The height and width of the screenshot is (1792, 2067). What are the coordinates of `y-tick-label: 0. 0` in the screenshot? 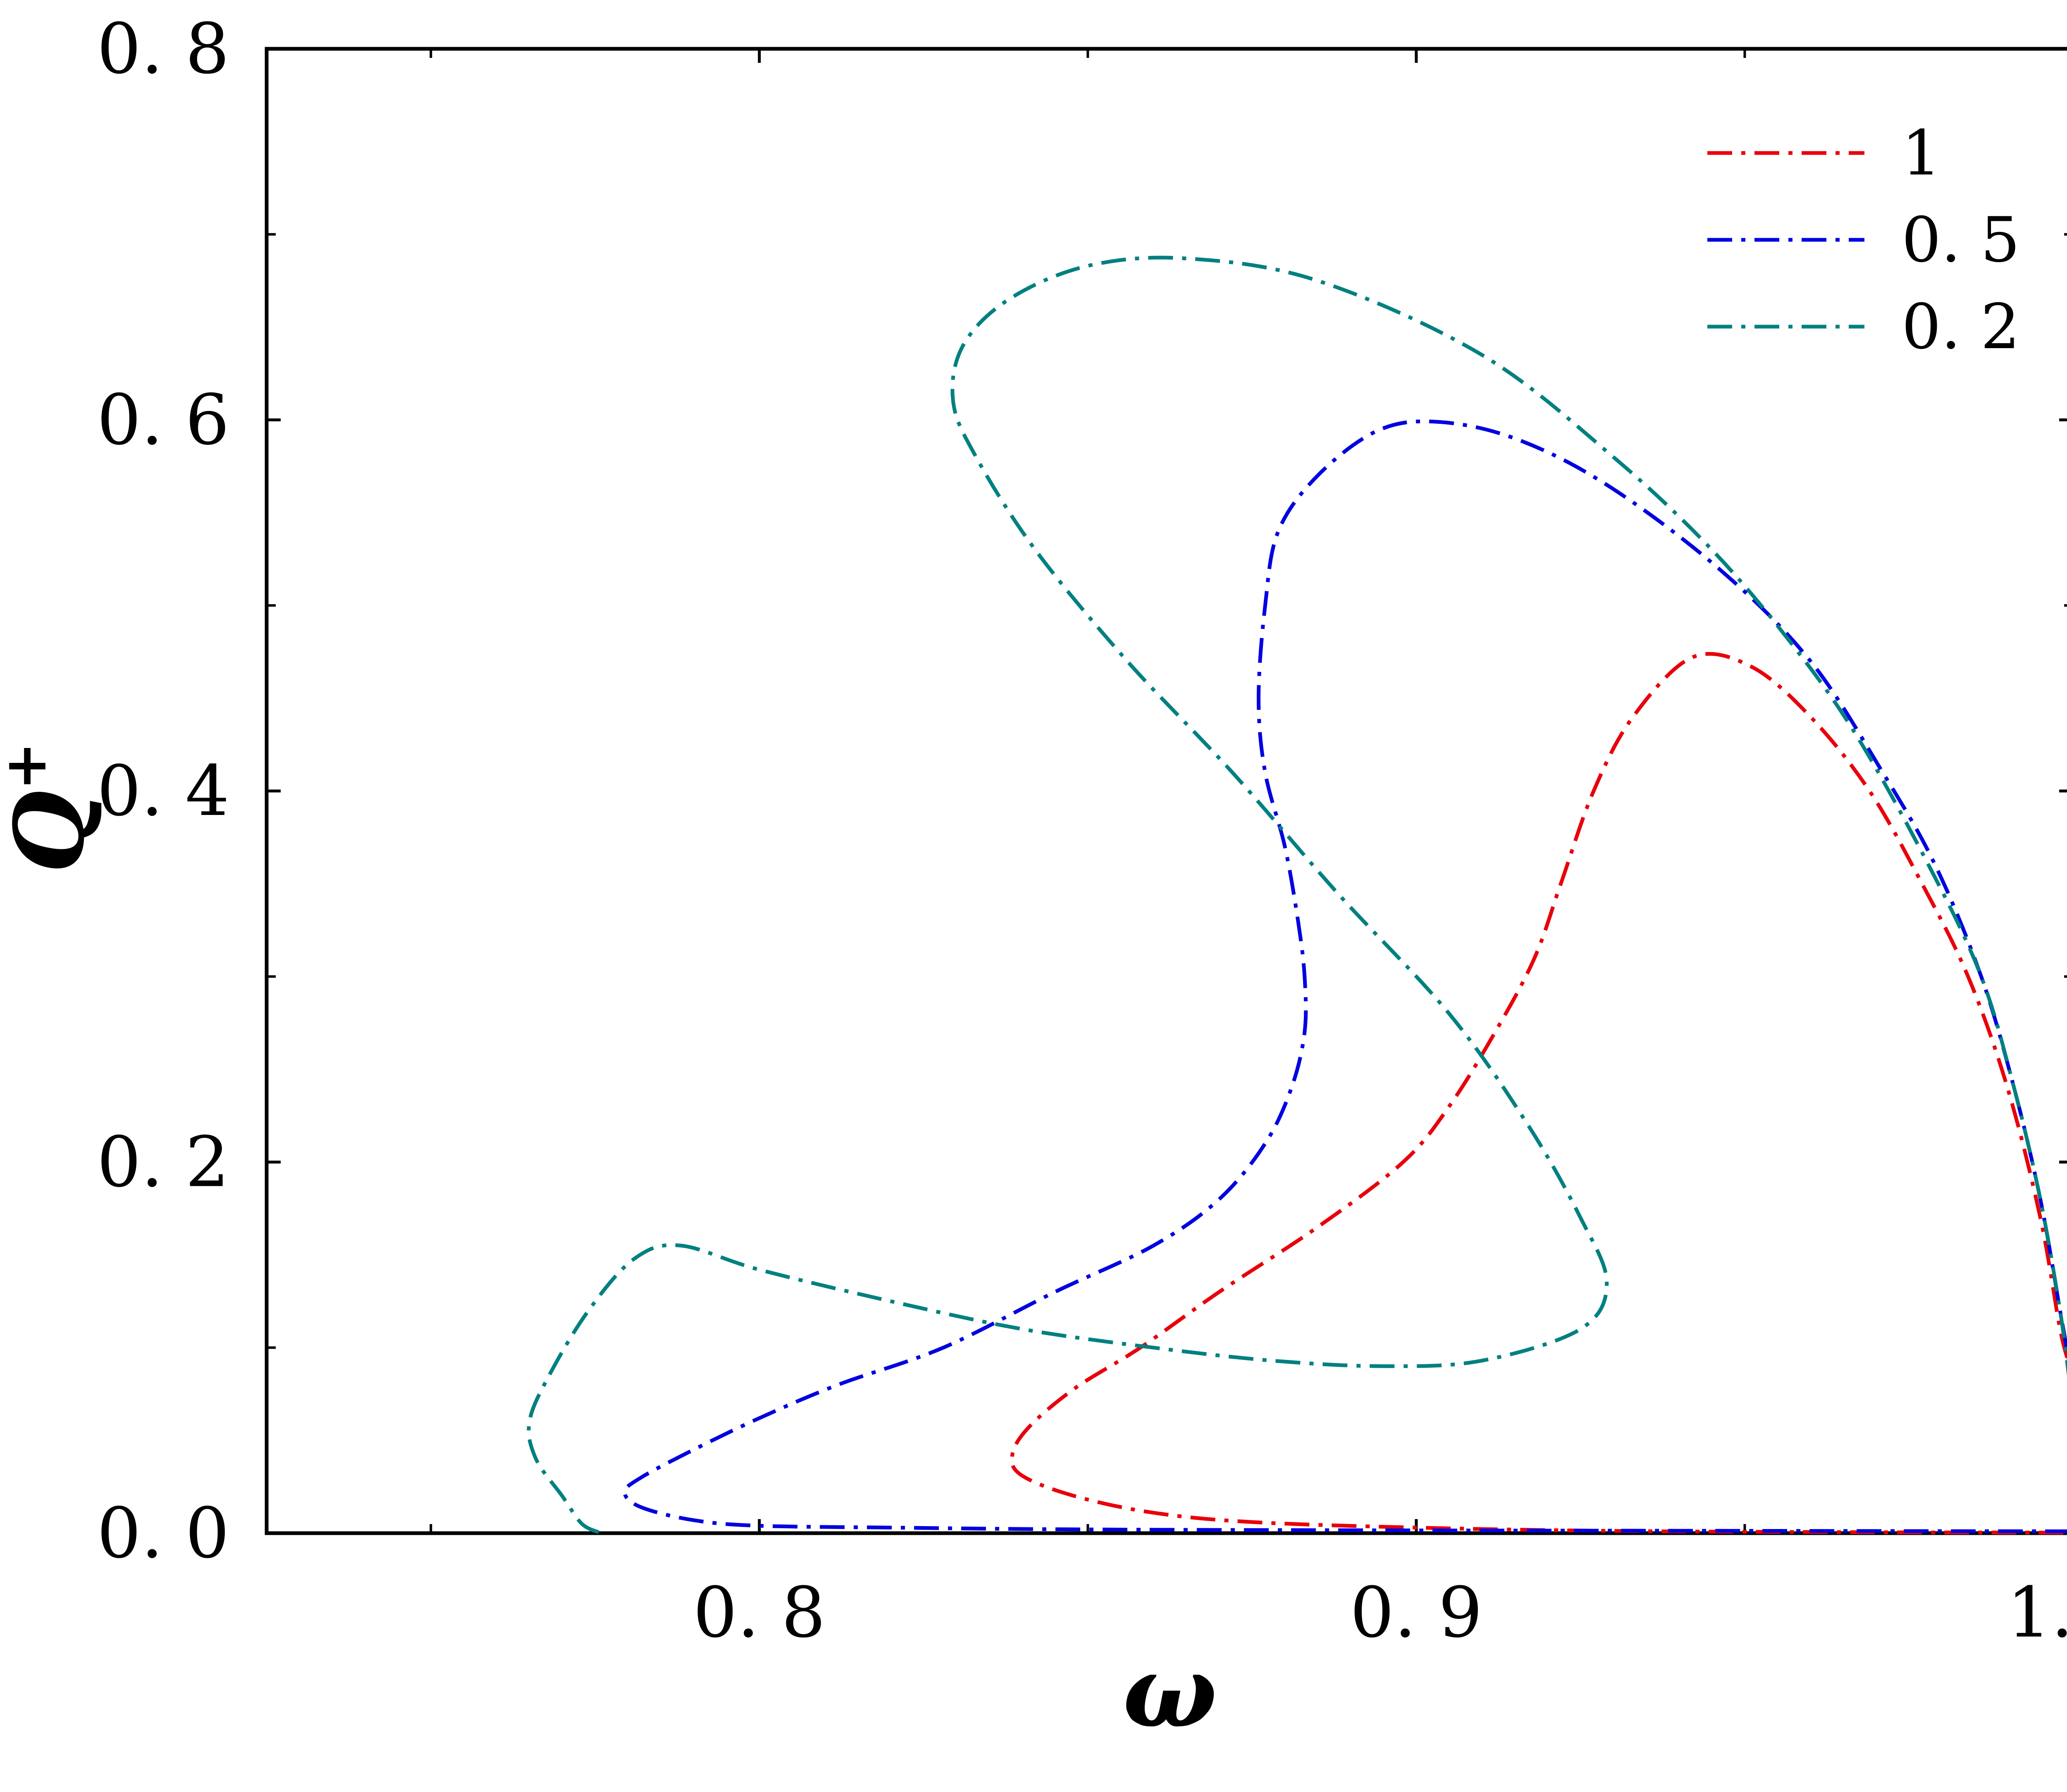 It's located at (163, 1533).